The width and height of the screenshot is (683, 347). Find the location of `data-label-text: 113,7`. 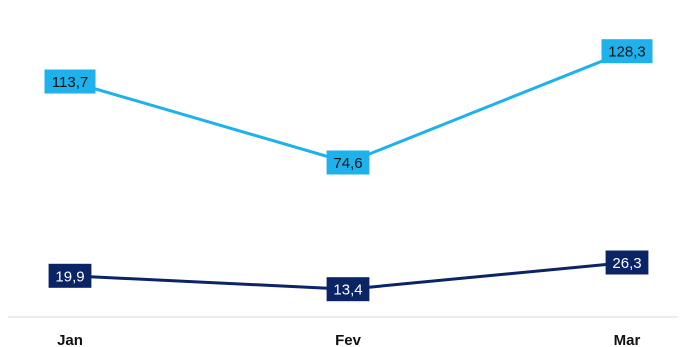

data-label-text: 113,7 is located at coordinates (70, 82).